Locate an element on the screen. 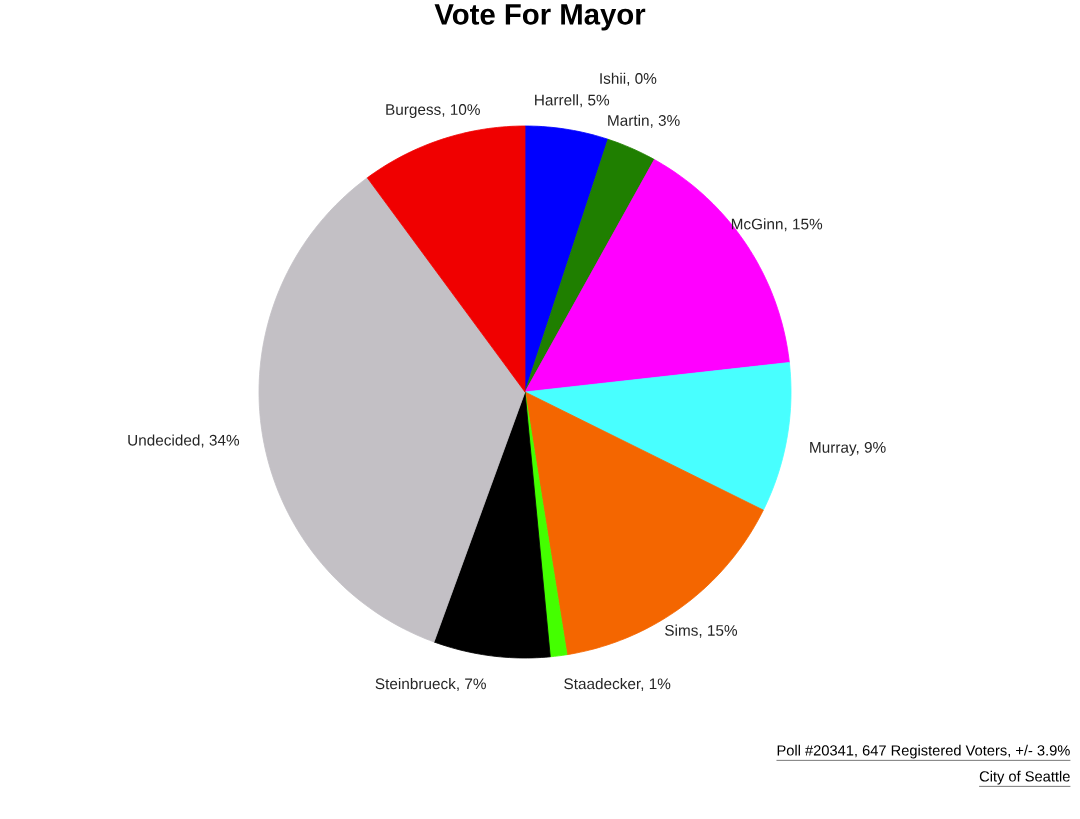  slice-label: Undecided, 34% is located at coordinates (184, 441).